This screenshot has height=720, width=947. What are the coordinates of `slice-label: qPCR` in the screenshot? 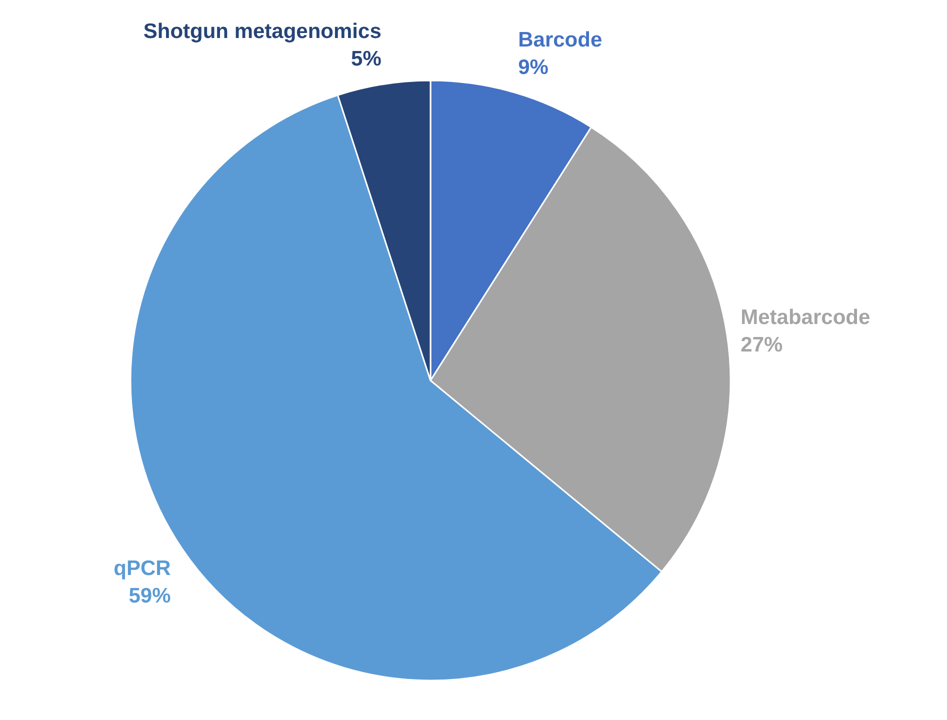 It's located at (142, 568).